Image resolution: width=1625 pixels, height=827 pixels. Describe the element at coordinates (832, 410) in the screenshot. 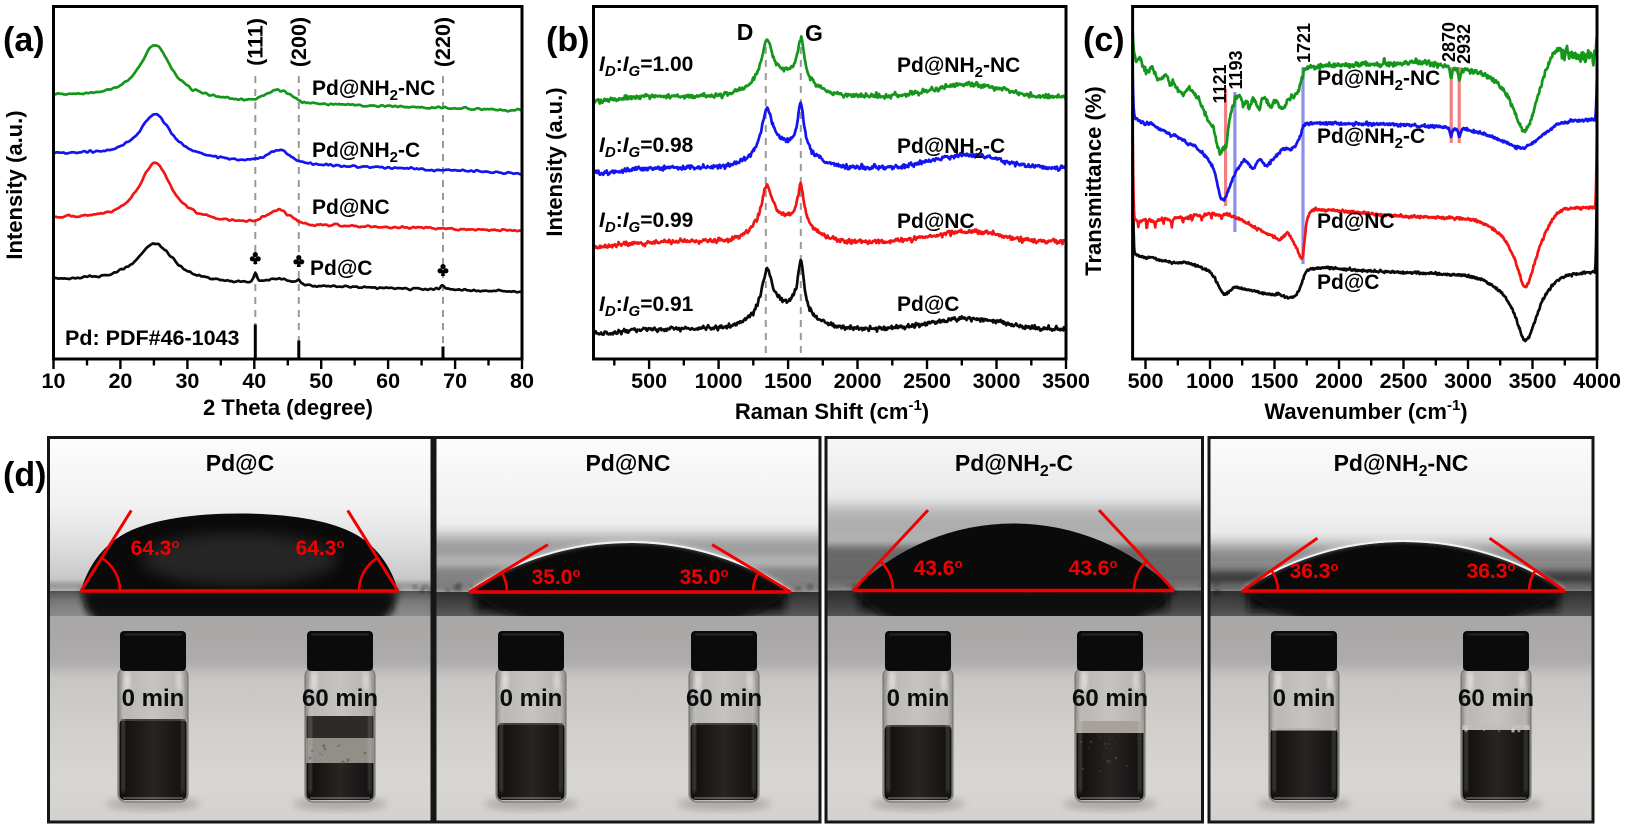

I see `svg-text: Raman Shift (cm-1)` at that location.